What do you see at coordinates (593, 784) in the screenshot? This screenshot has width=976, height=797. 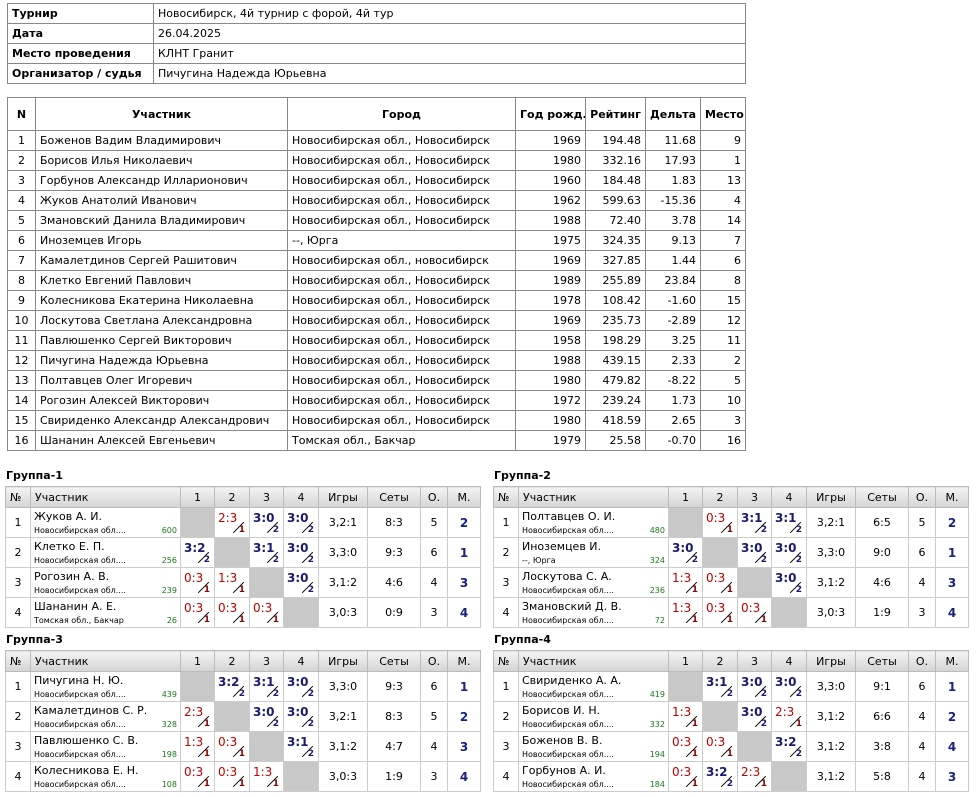 I see `participant-sub: Новосибирская обл.... 184` at bounding box center [593, 784].